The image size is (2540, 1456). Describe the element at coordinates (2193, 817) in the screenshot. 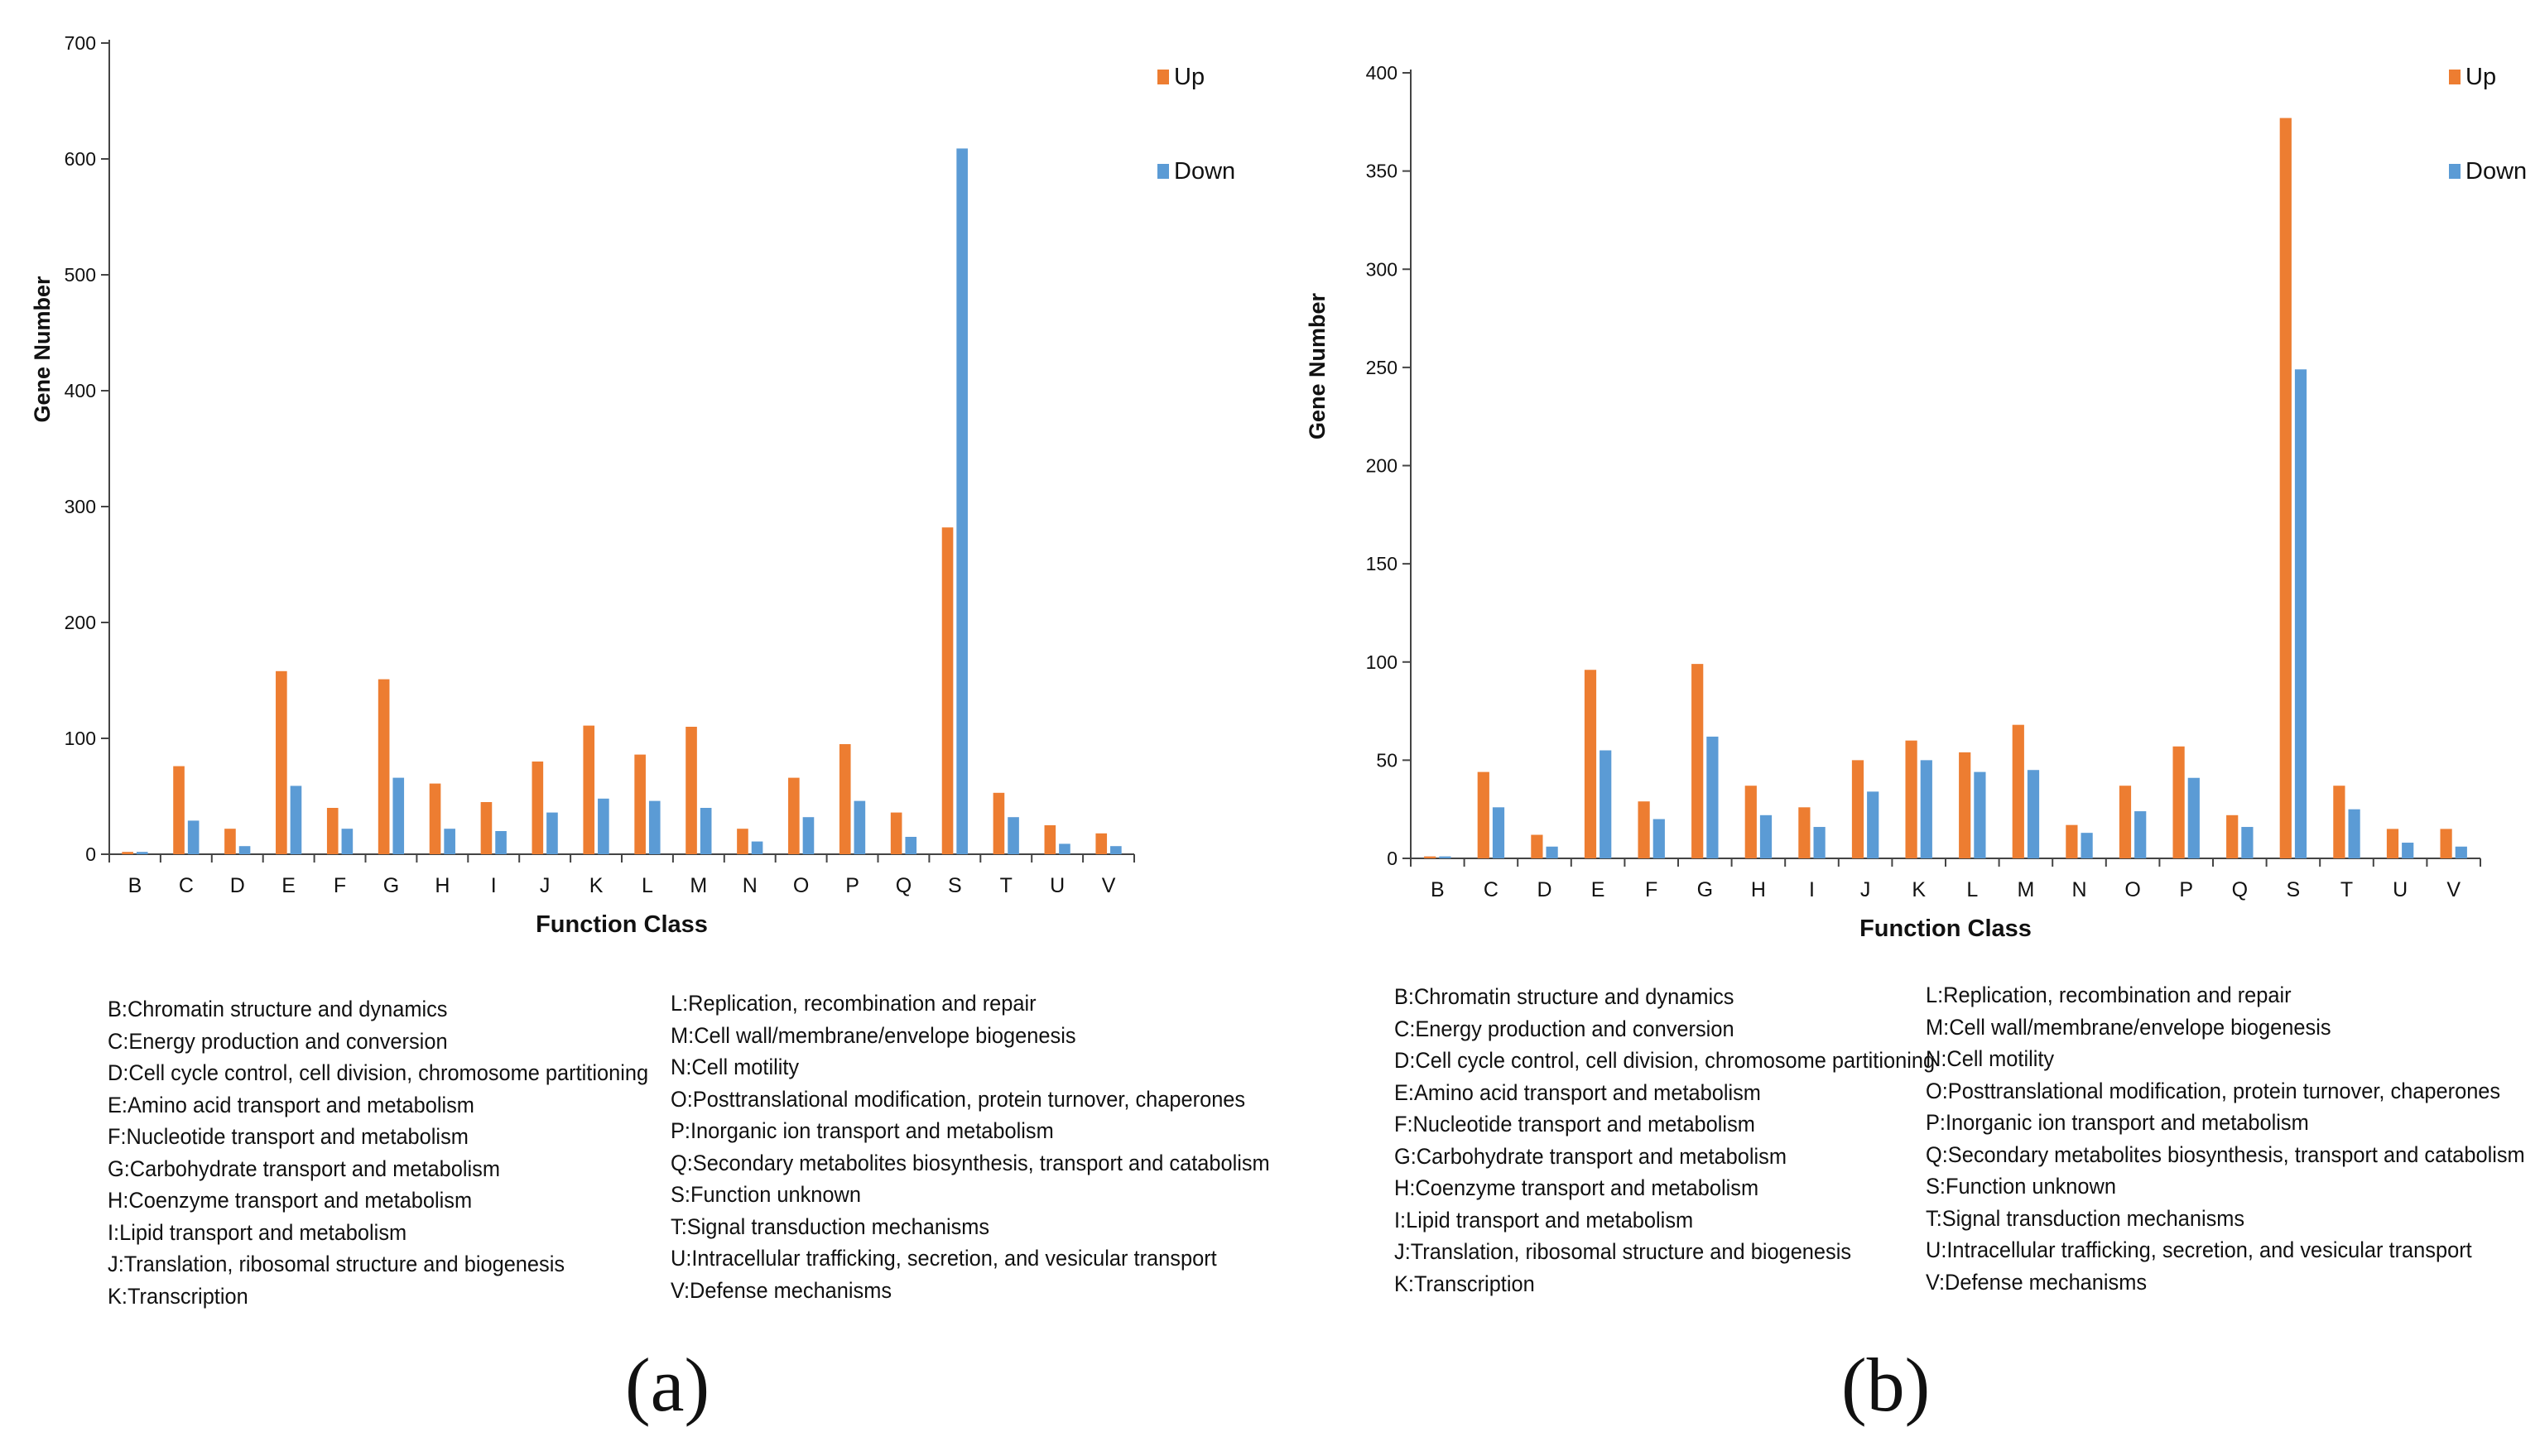

I see `bar-down-P` at that location.